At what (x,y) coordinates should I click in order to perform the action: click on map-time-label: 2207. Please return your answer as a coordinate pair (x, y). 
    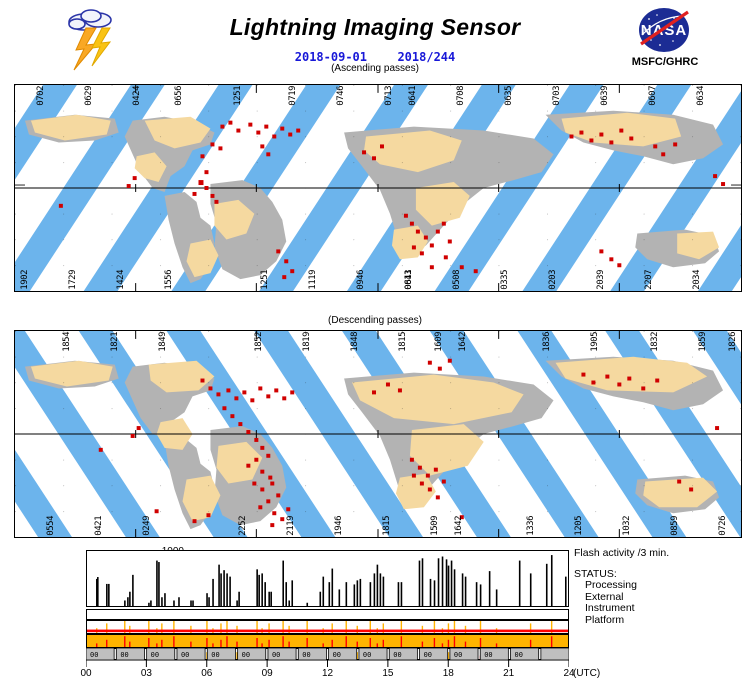
    Looking at the image, I should click on (649, 280).